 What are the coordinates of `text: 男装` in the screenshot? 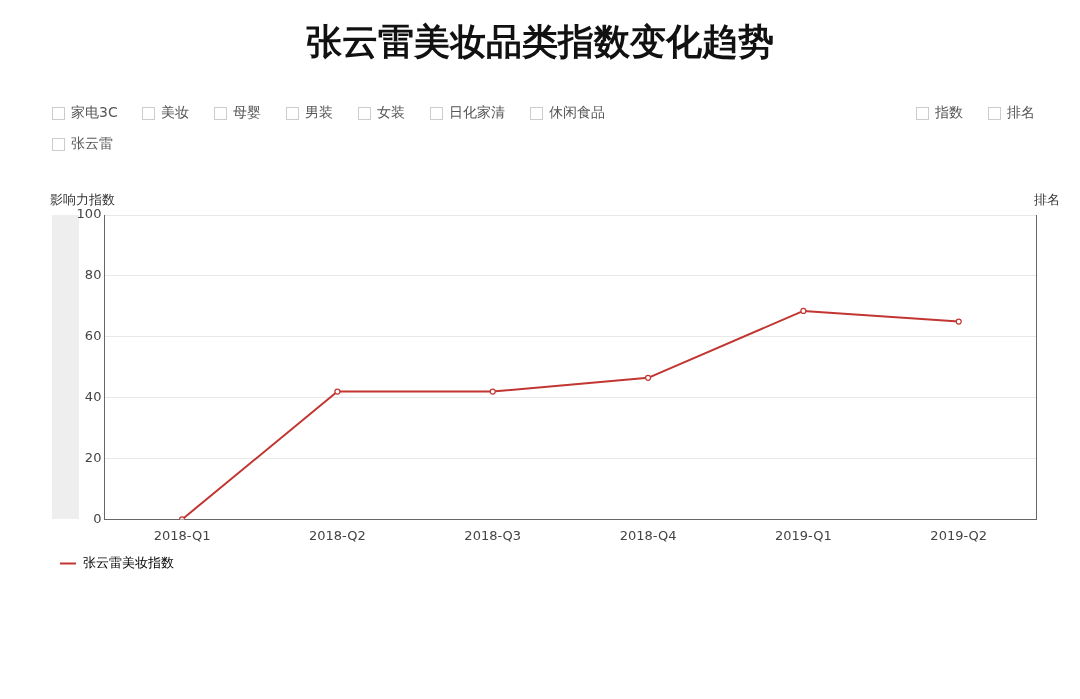 It's located at (319, 113).